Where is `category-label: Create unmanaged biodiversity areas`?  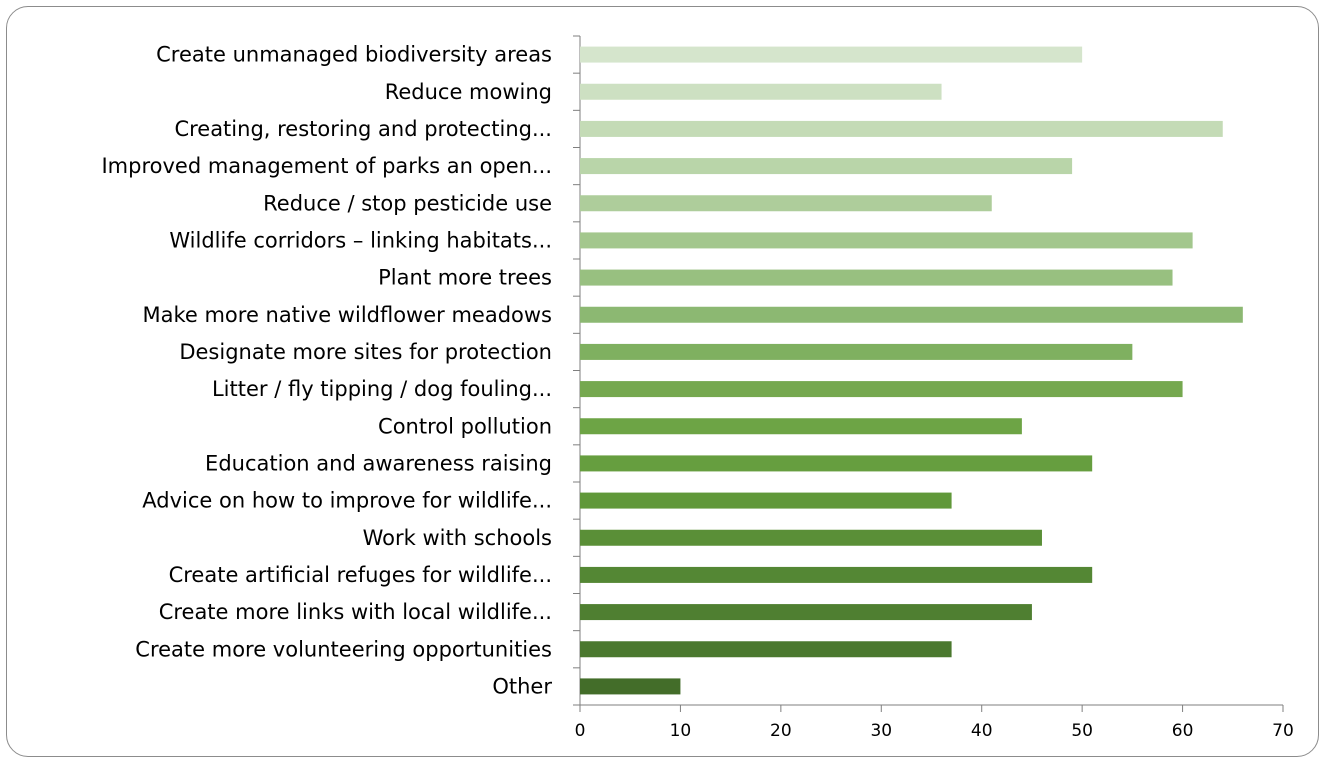
category-label: Create unmanaged biodiversity areas is located at coordinates (354, 55).